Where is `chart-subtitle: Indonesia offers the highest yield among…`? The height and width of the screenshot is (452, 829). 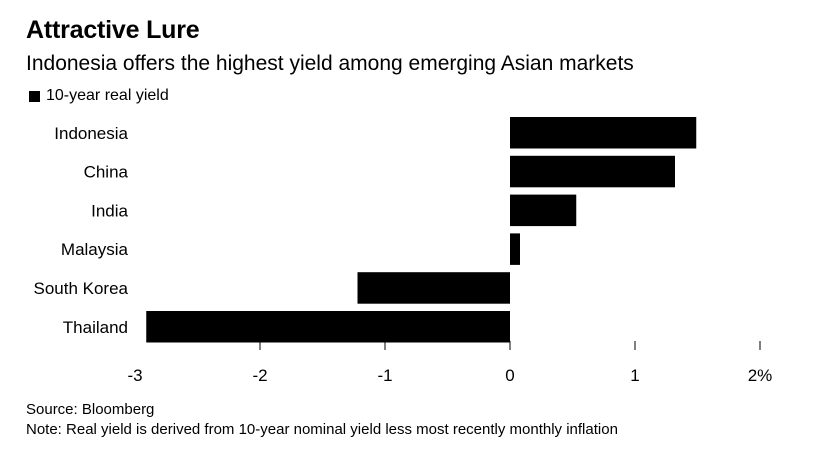 chart-subtitle: Indonesia offers the highest yield among… is located at coordinates (330, 63).